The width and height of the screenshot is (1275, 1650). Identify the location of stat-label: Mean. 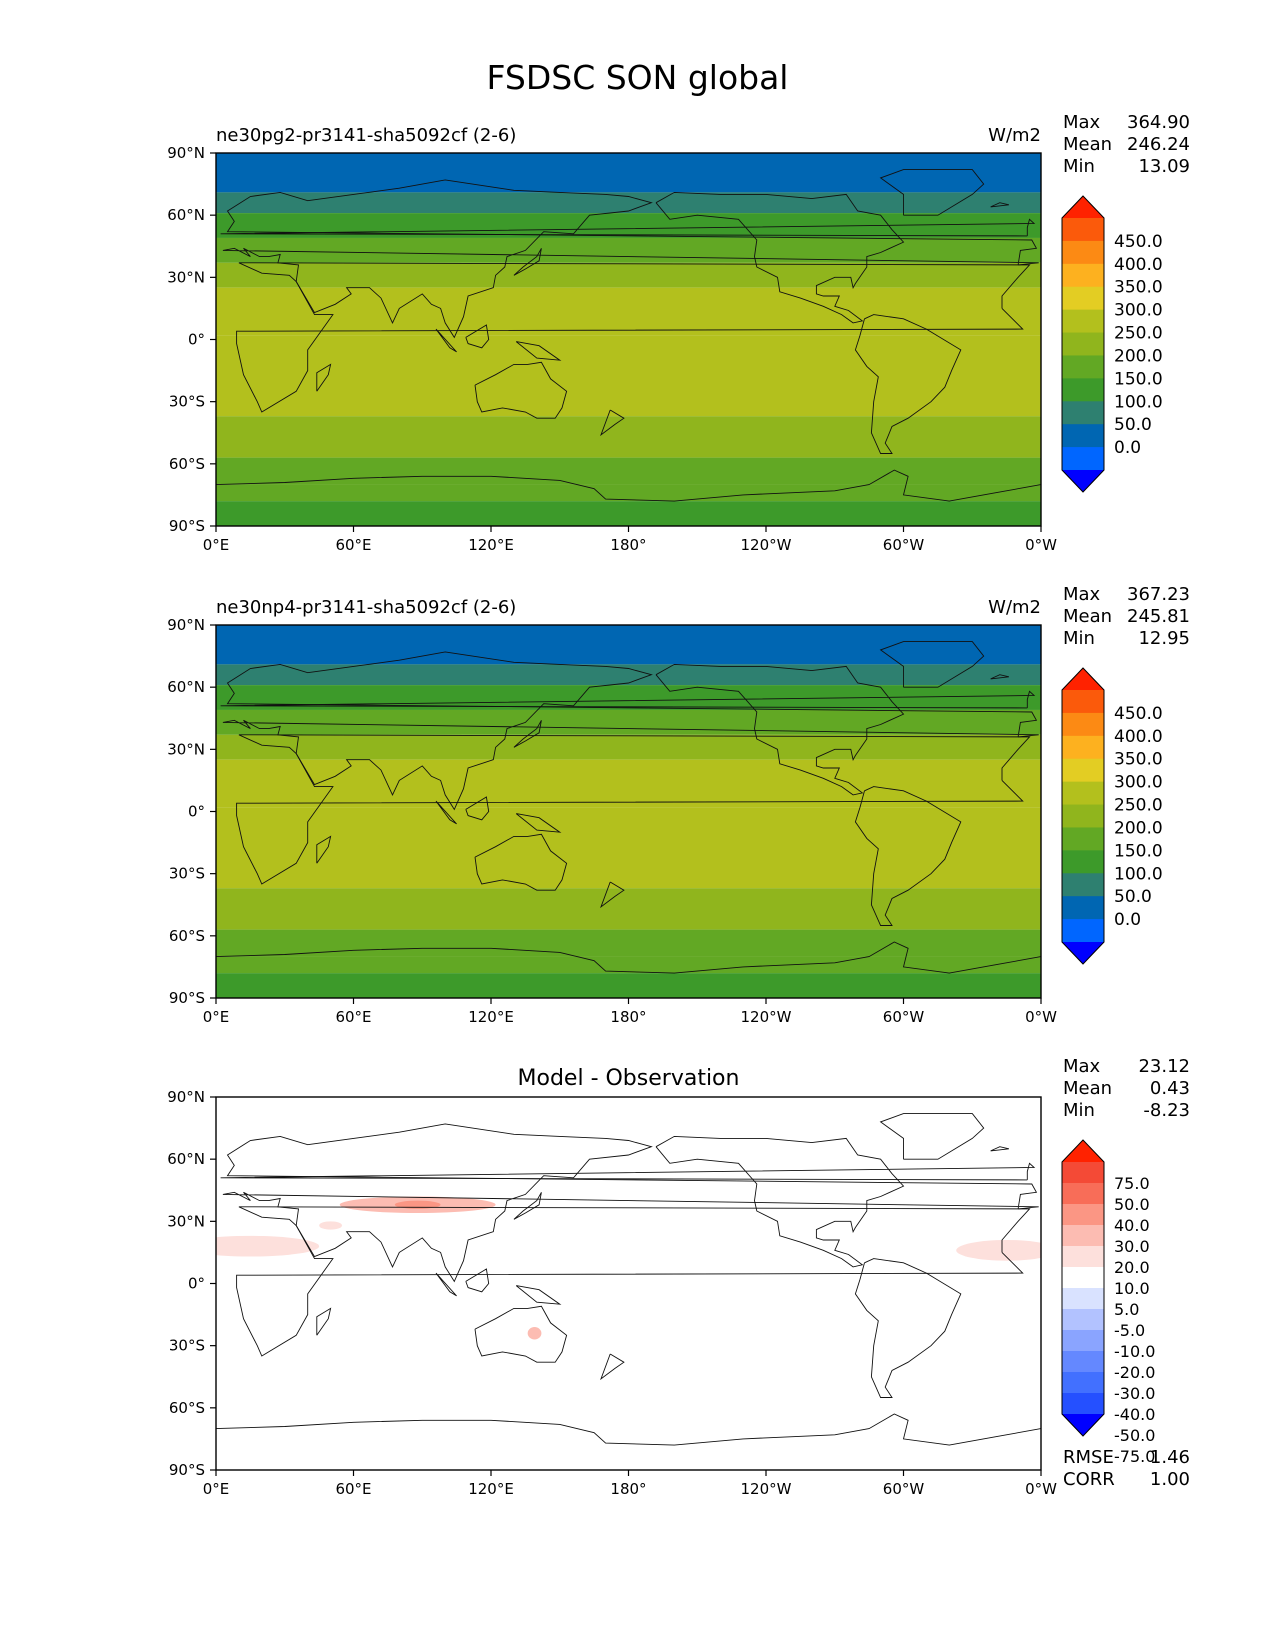
(1087, 144).